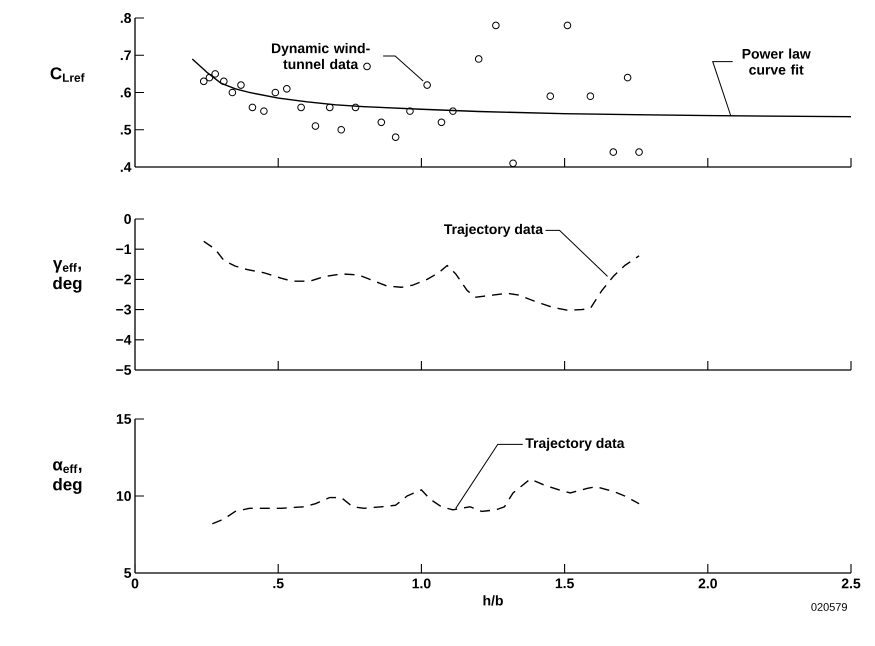  What do you see at coordinates (126, 18) in the screenshot?
I see `y-tick-label: .8` at bounding box center [126, 18].